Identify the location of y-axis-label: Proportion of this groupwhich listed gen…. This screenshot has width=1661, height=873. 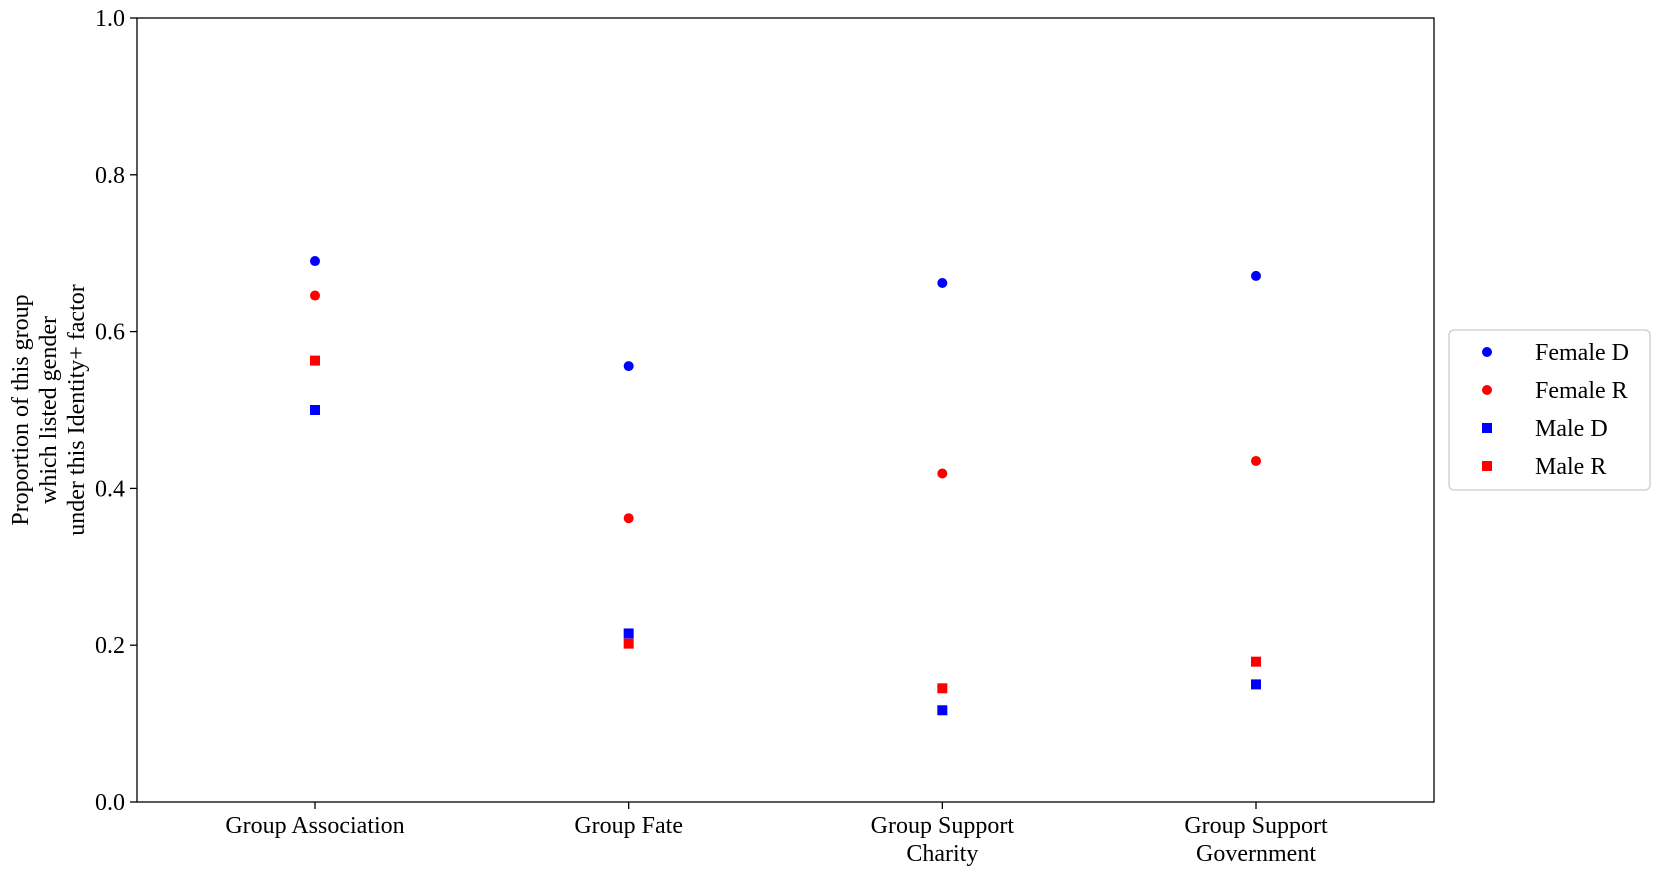
(49, 409).